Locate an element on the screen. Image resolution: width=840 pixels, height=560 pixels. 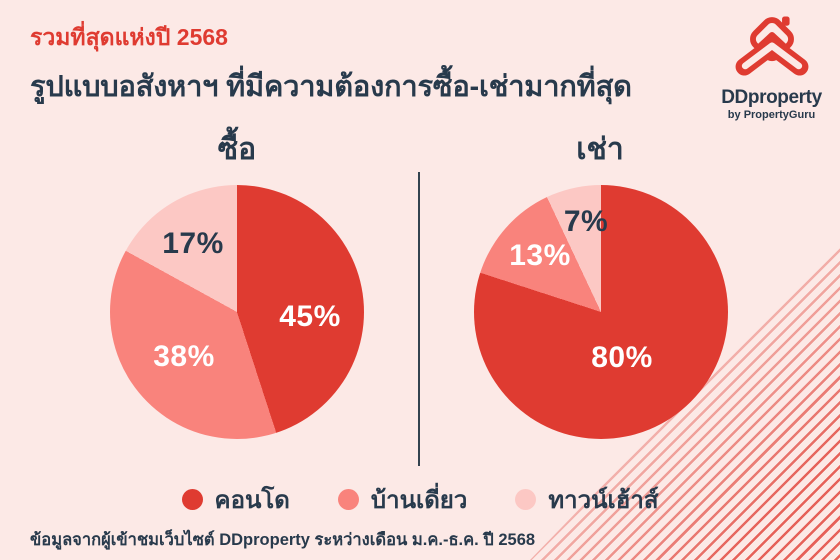
rent-pie-chart is located at coordinates (601, 312).